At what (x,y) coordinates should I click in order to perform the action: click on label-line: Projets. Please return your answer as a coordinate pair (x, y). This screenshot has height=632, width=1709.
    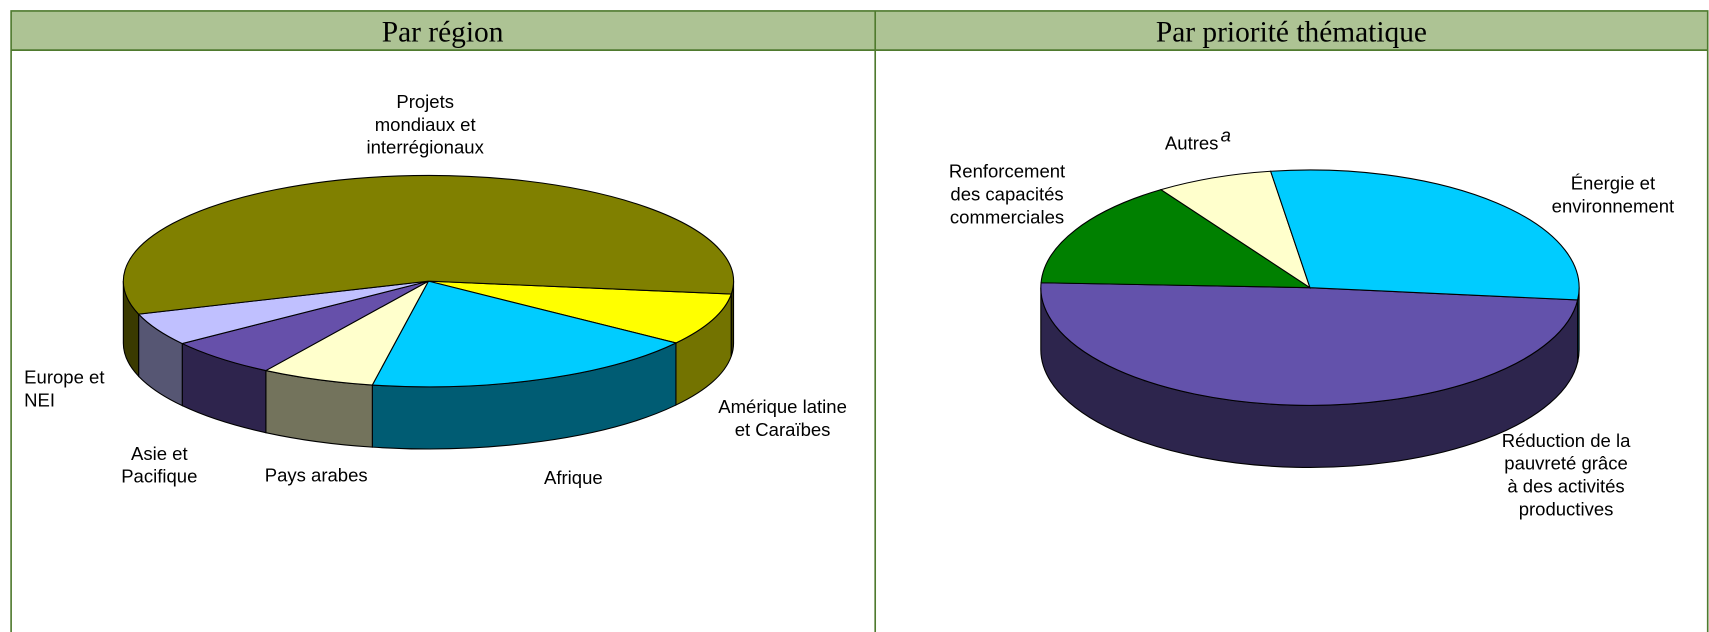
    Looking at the image, I should click on (425, 101).